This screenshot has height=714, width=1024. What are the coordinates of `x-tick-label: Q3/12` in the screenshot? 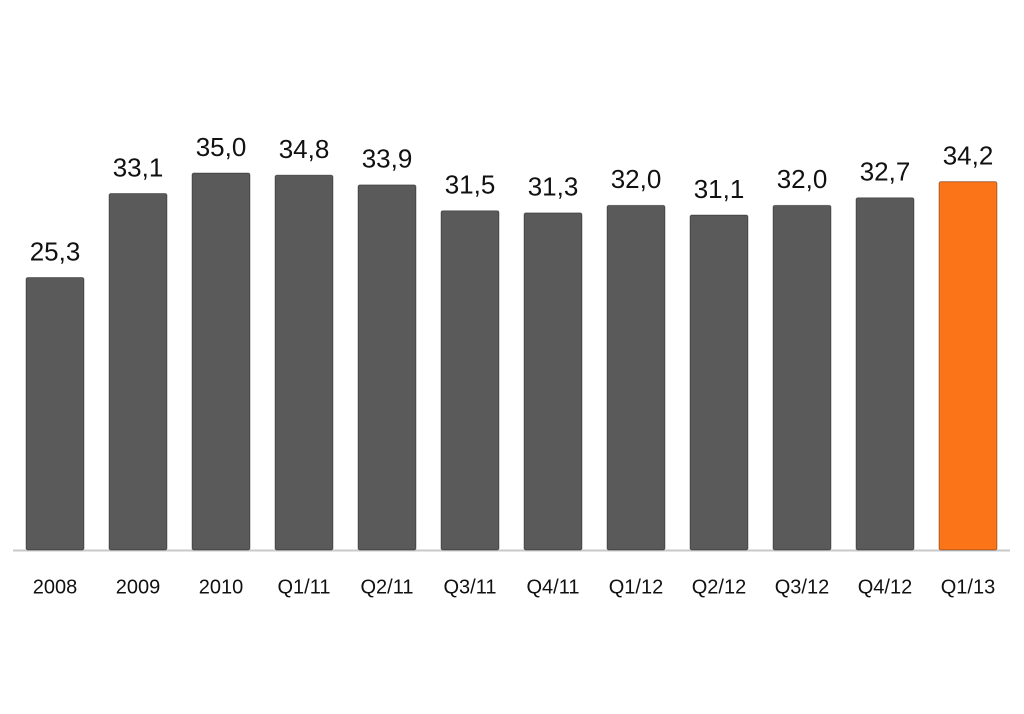 It's located at (802, 587).